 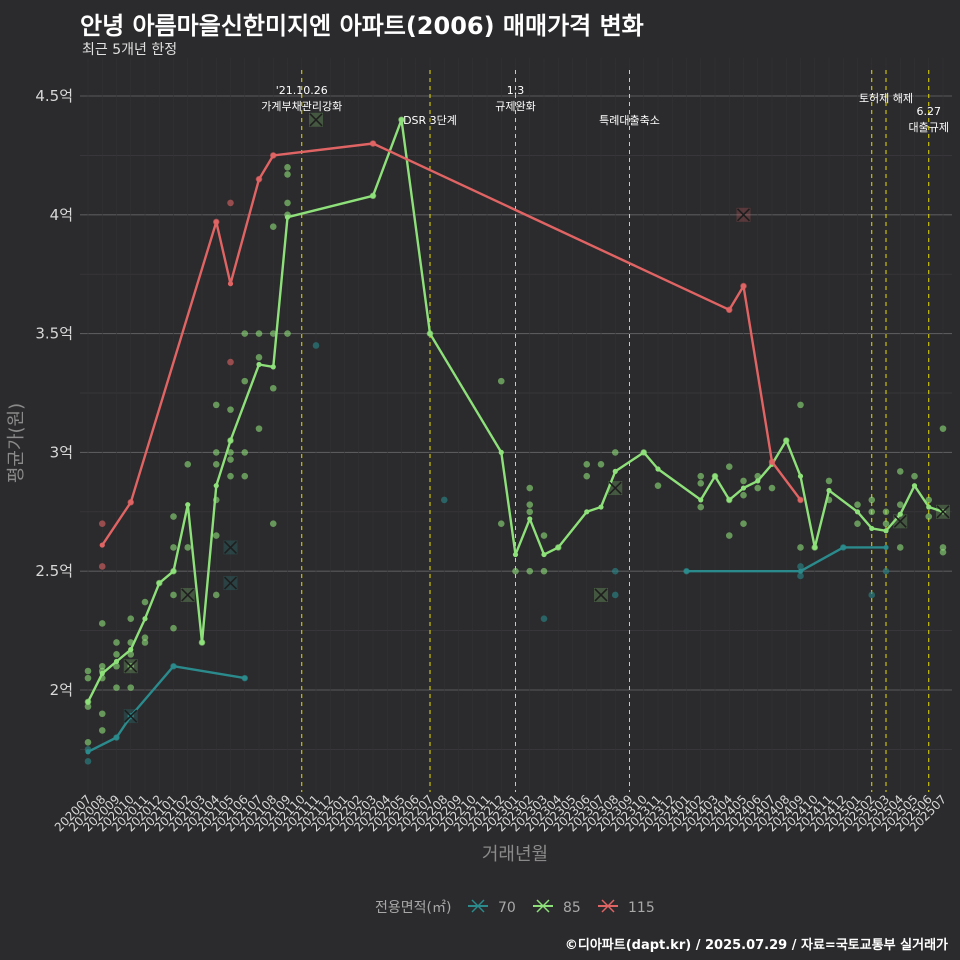 I want to click on y-tick-label: 3.5억, so click(x=54, y=334).